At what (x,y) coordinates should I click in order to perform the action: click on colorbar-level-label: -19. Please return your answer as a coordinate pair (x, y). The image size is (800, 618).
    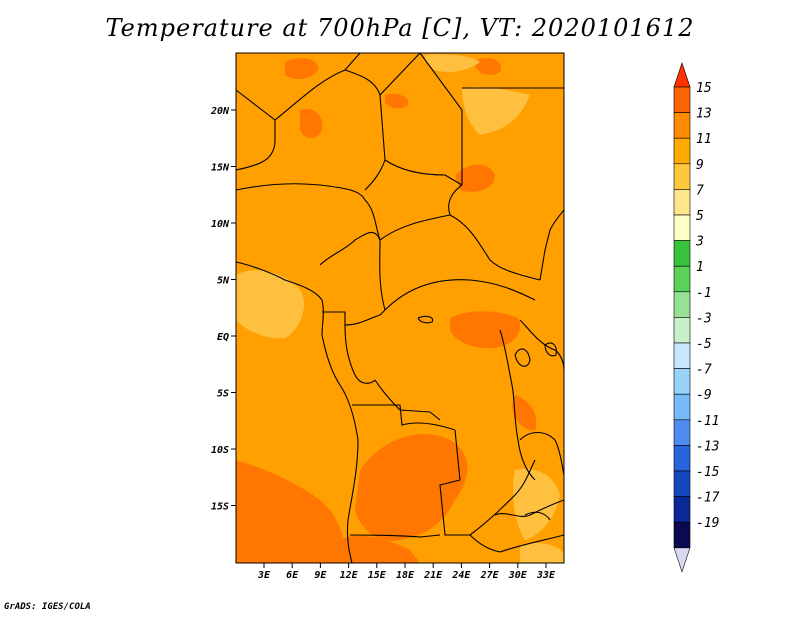
    Looking at the image, I should click on (707, 523).